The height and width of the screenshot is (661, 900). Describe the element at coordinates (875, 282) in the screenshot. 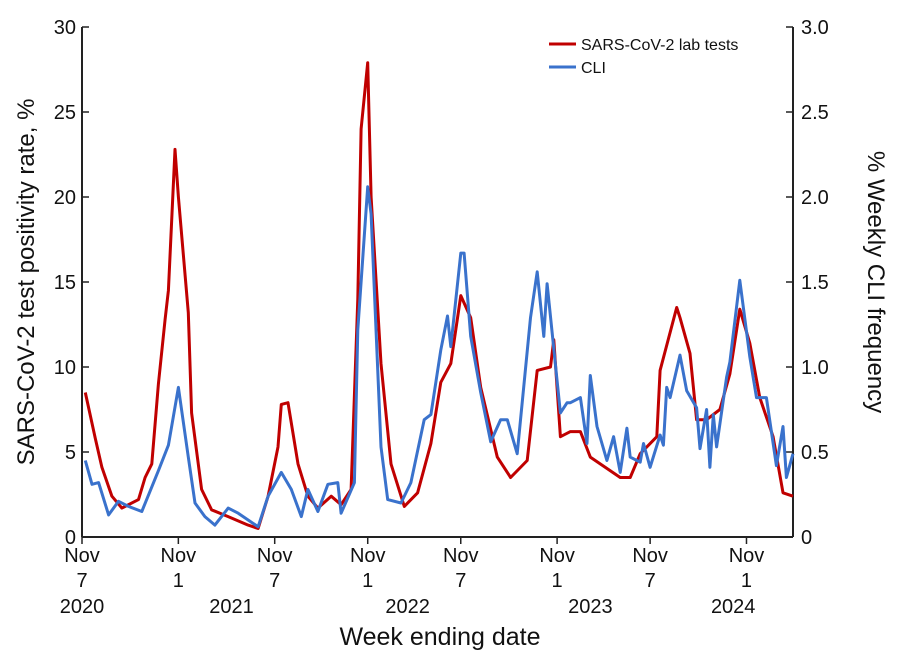

I see `y2-axis-title: % Weekly CLI frequency` at that location.